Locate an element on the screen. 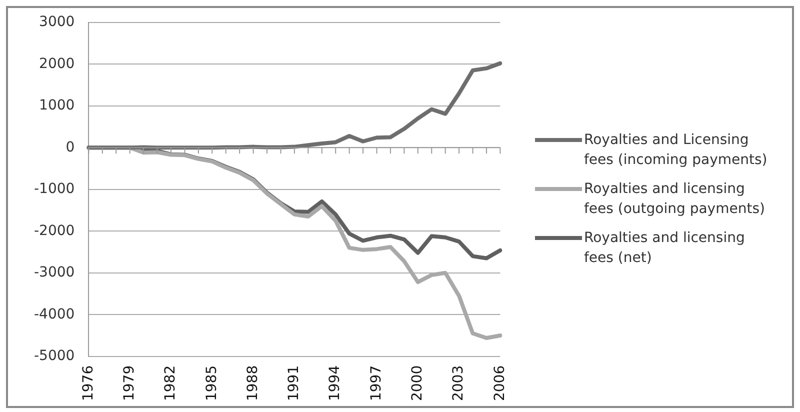 This screenshot has height=412, width=800. x-tick-label: 2006 is located at coordinates (500, 383).